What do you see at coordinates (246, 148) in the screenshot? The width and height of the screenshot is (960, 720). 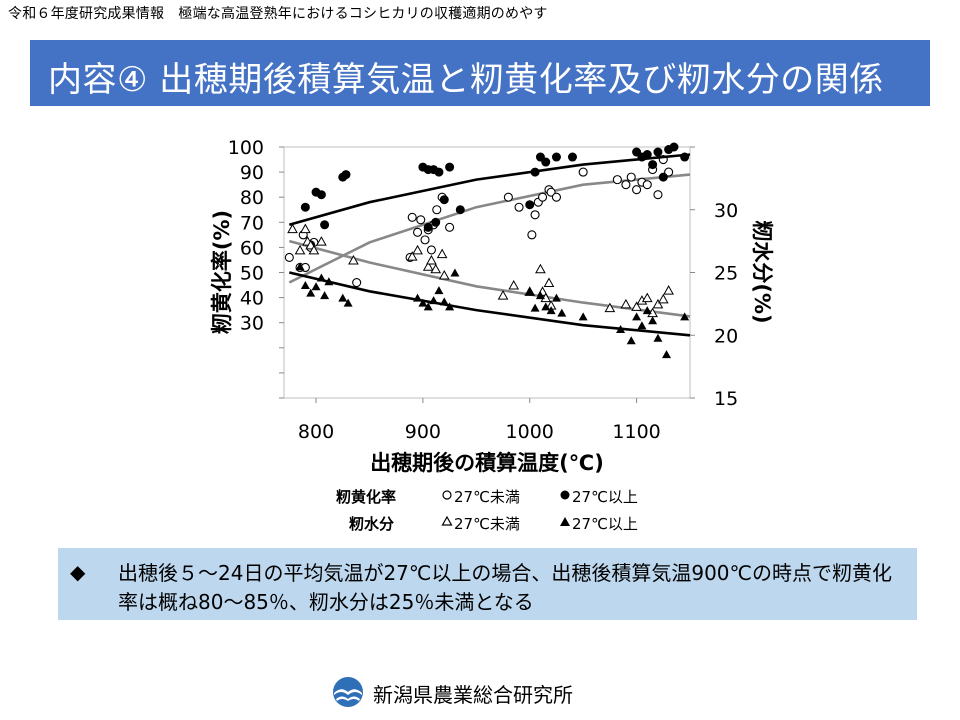 I see `y-left-tick-label: 100` at bounding box center [246, 148].